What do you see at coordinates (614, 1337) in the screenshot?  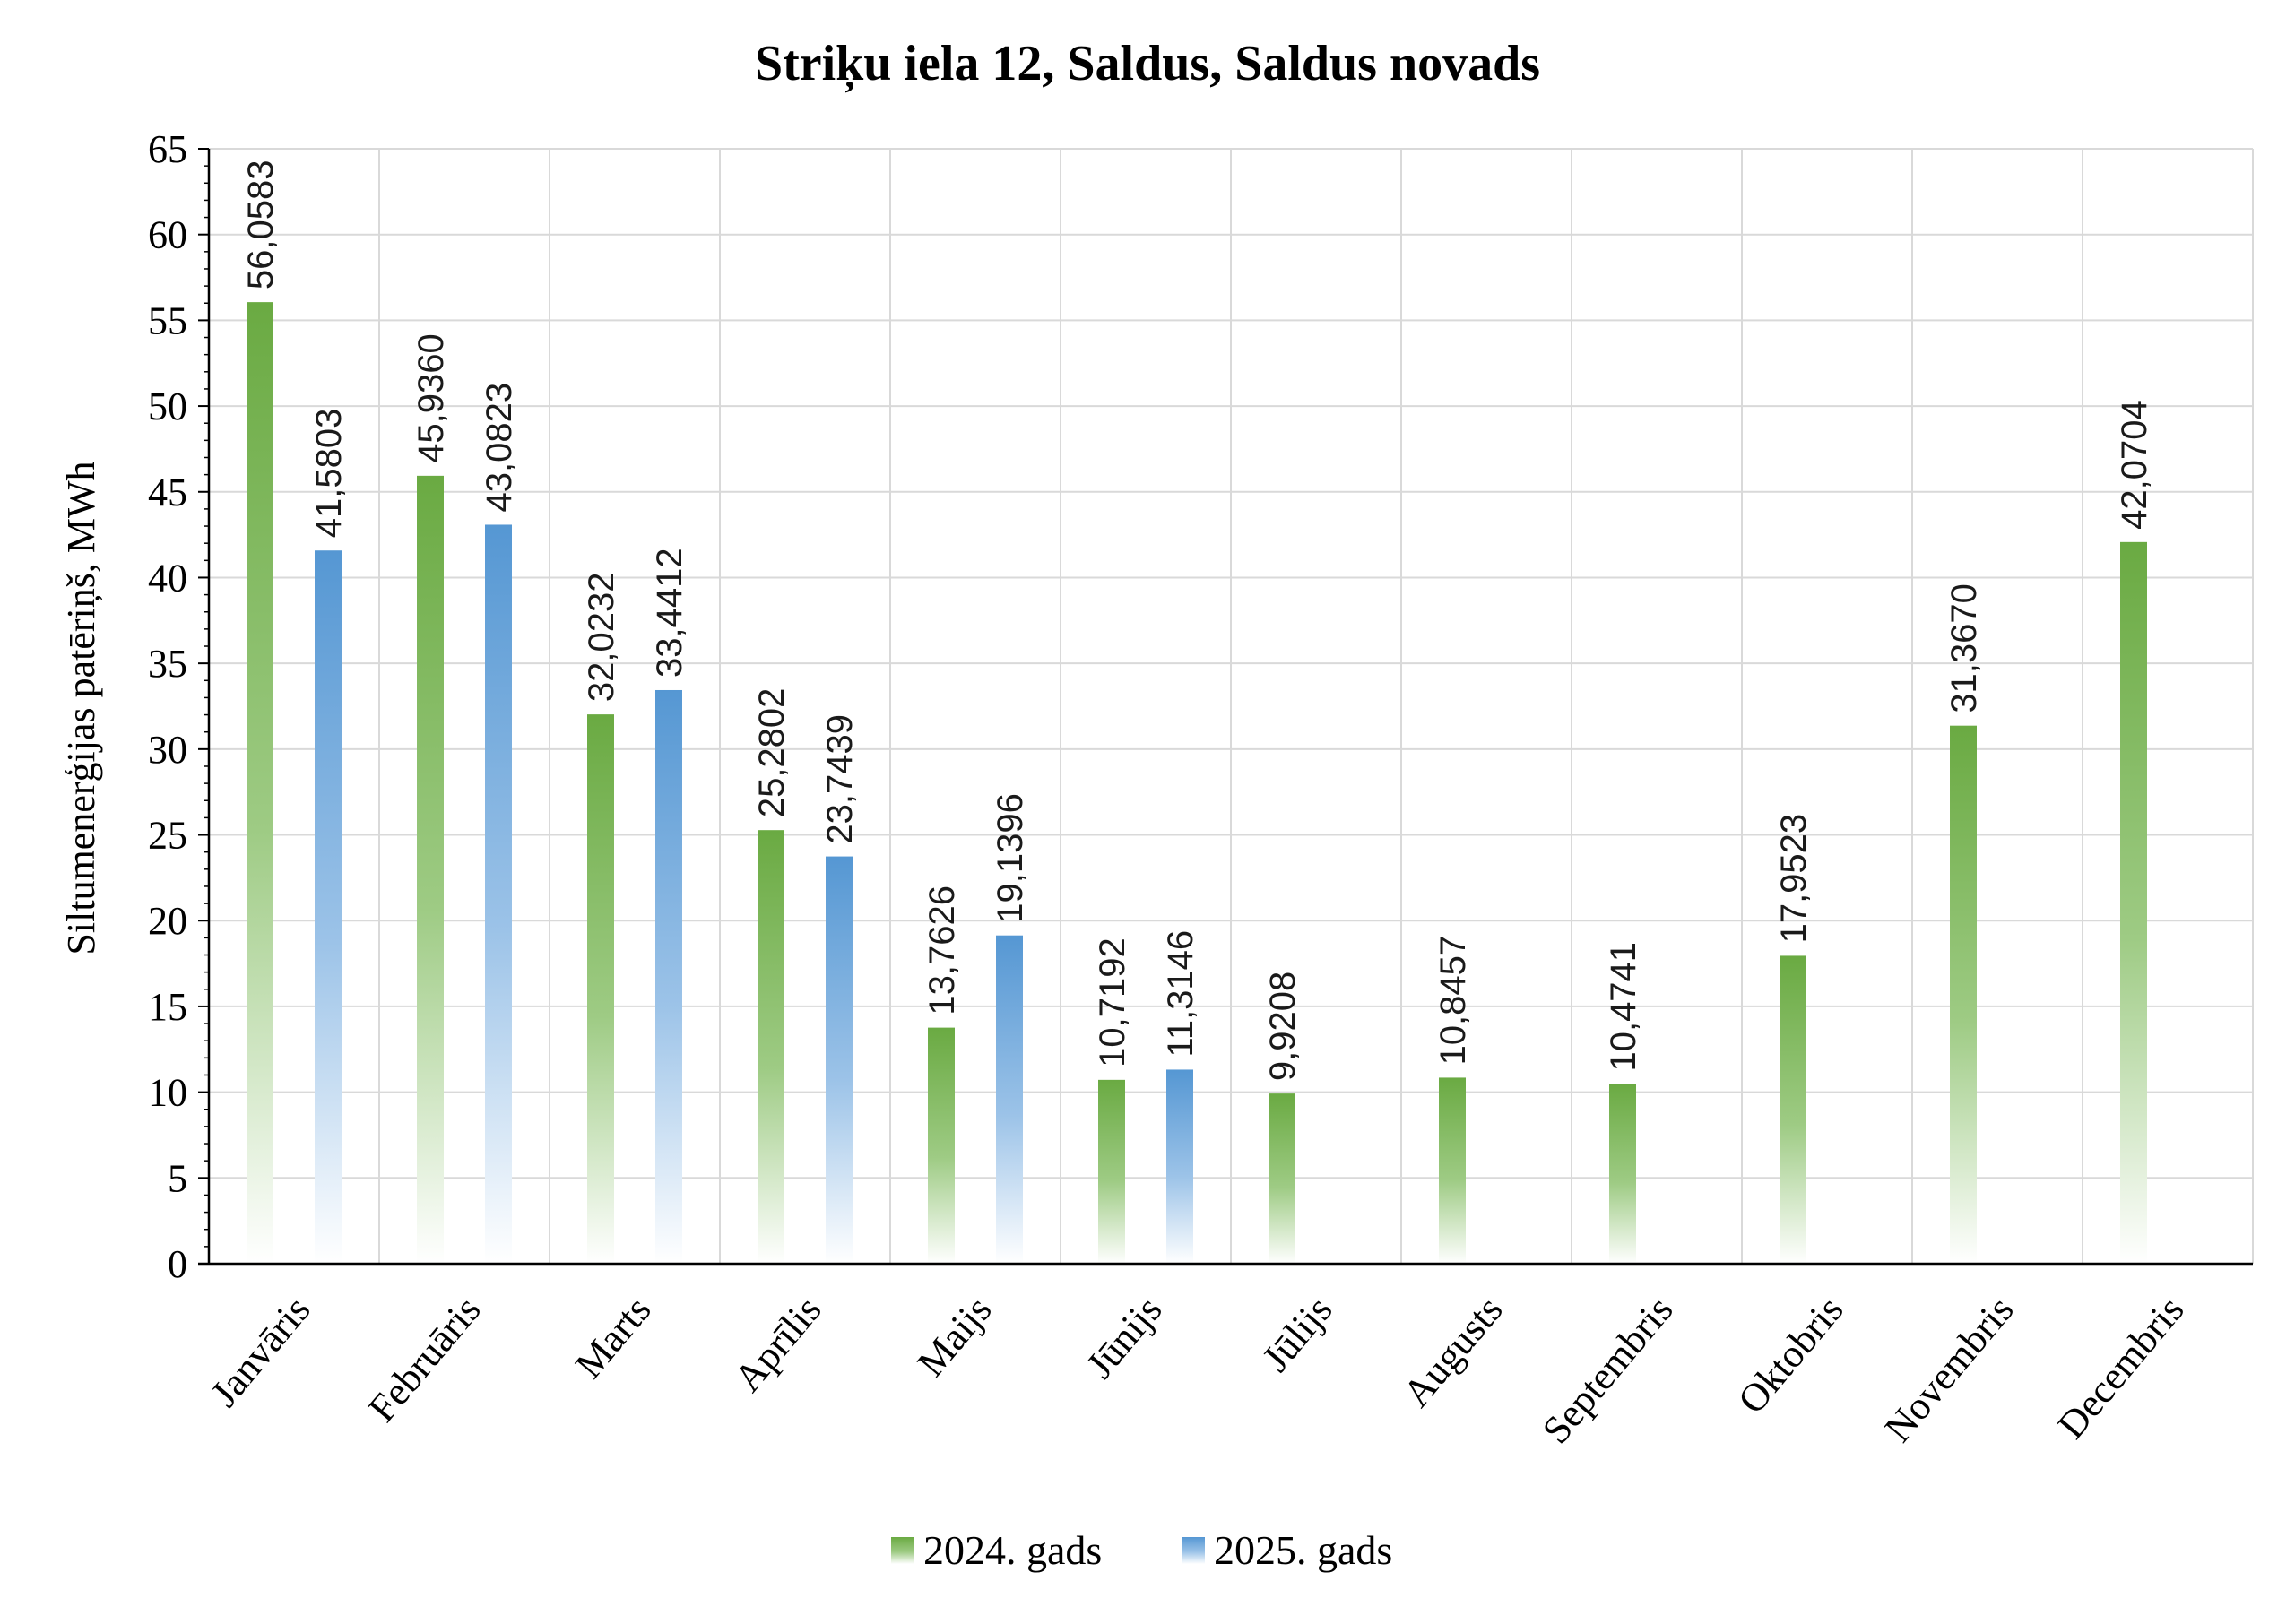 I see `x-tick-label: Marts` at bounding box center [614, 1337].